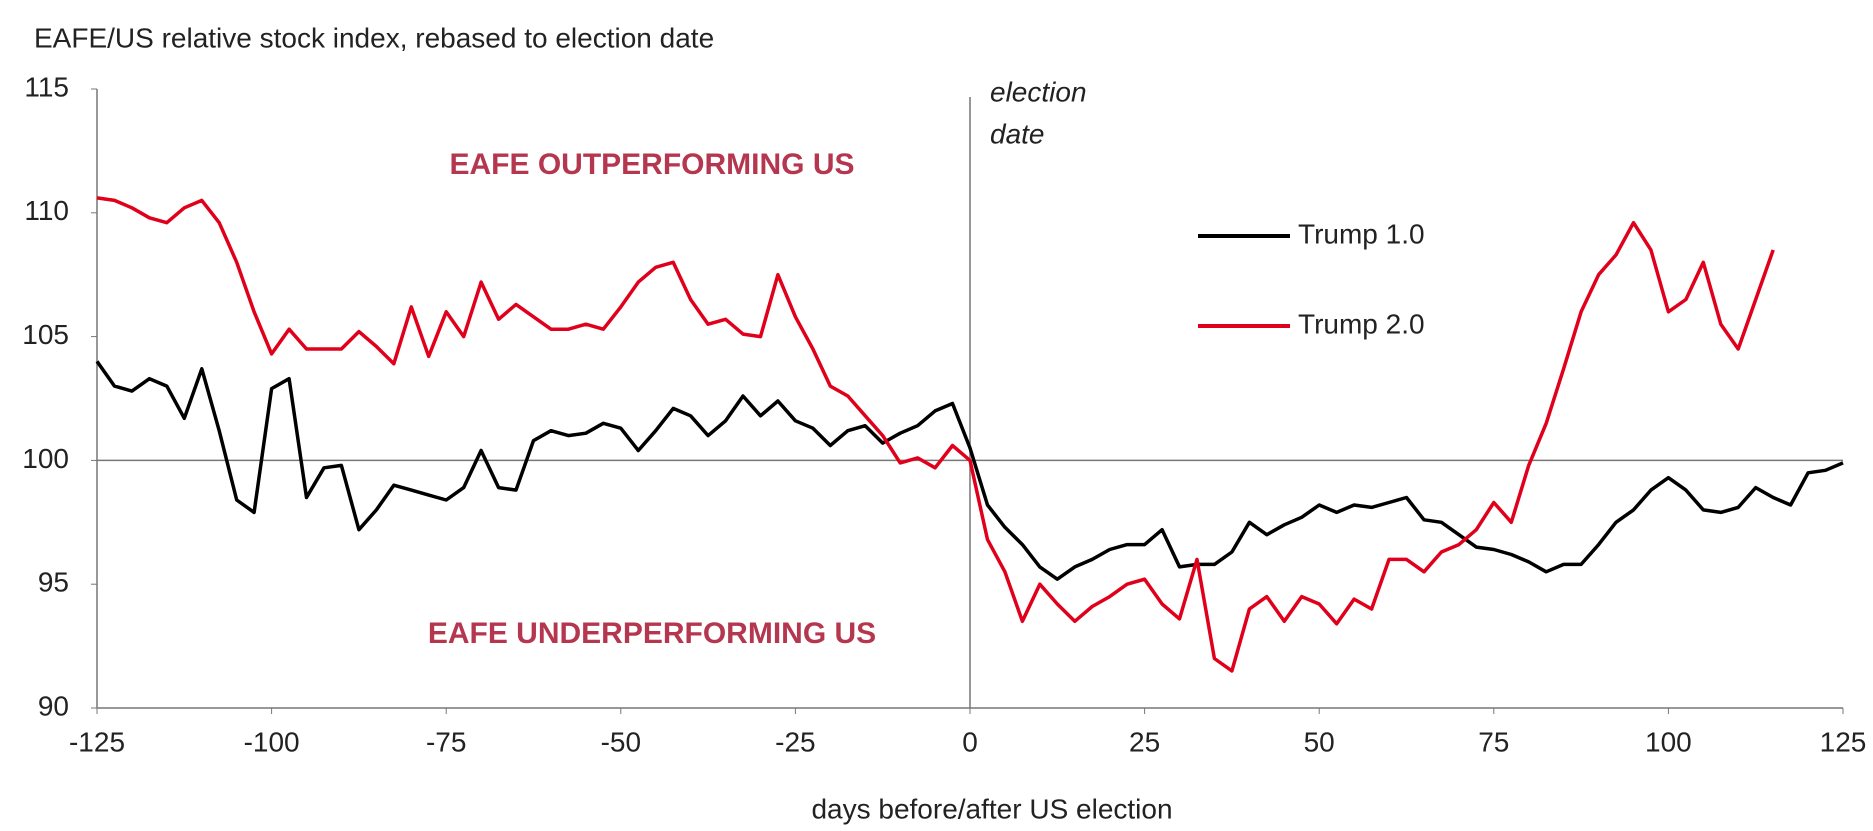 The image size is (1873, 831). What do you see at coordinates (1319, 741) in the screenshot?
I see `x-tick-label: 50` at bounding box center [1319, 741].